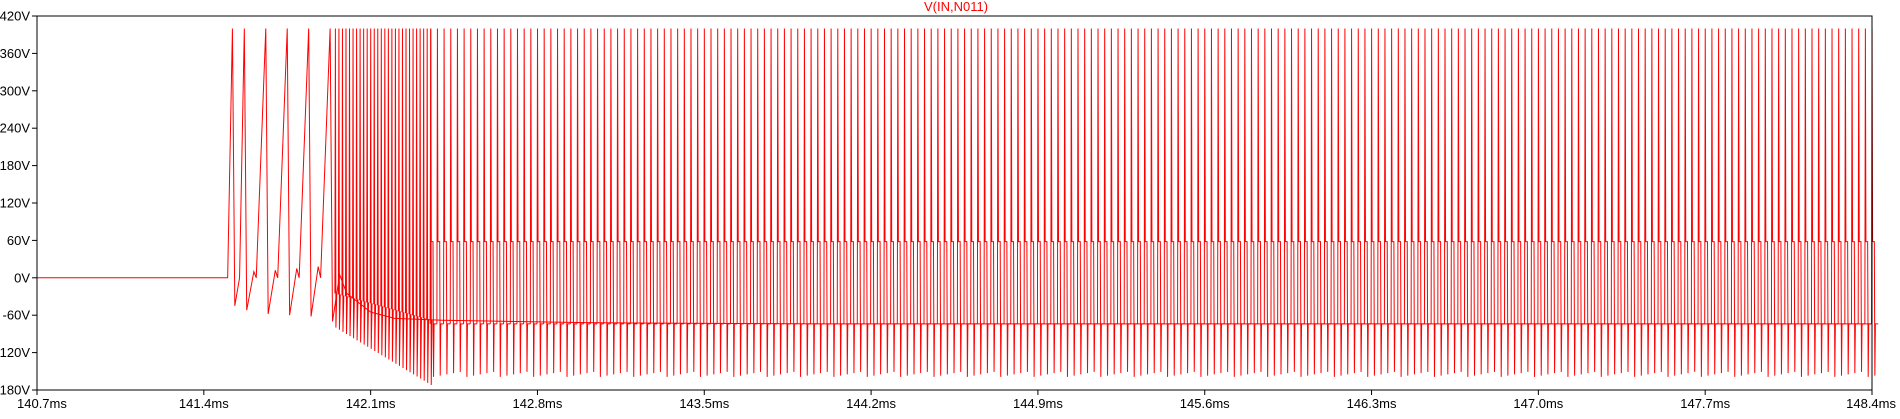 The image size is (1900, 419). Describe the element at coordinates (1205, 403) in the screenshot. I see `x-tick-label: 145.6ms` at that location.